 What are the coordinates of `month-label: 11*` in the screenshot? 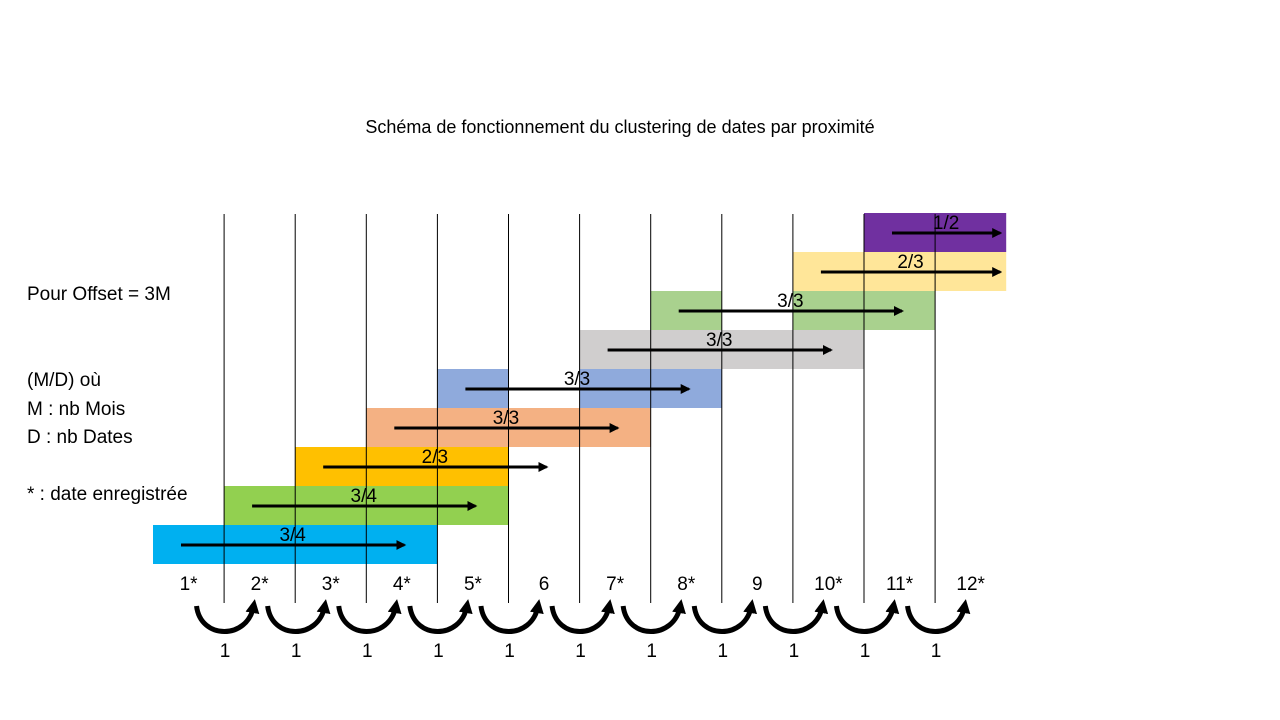 It's located at (900, 584).